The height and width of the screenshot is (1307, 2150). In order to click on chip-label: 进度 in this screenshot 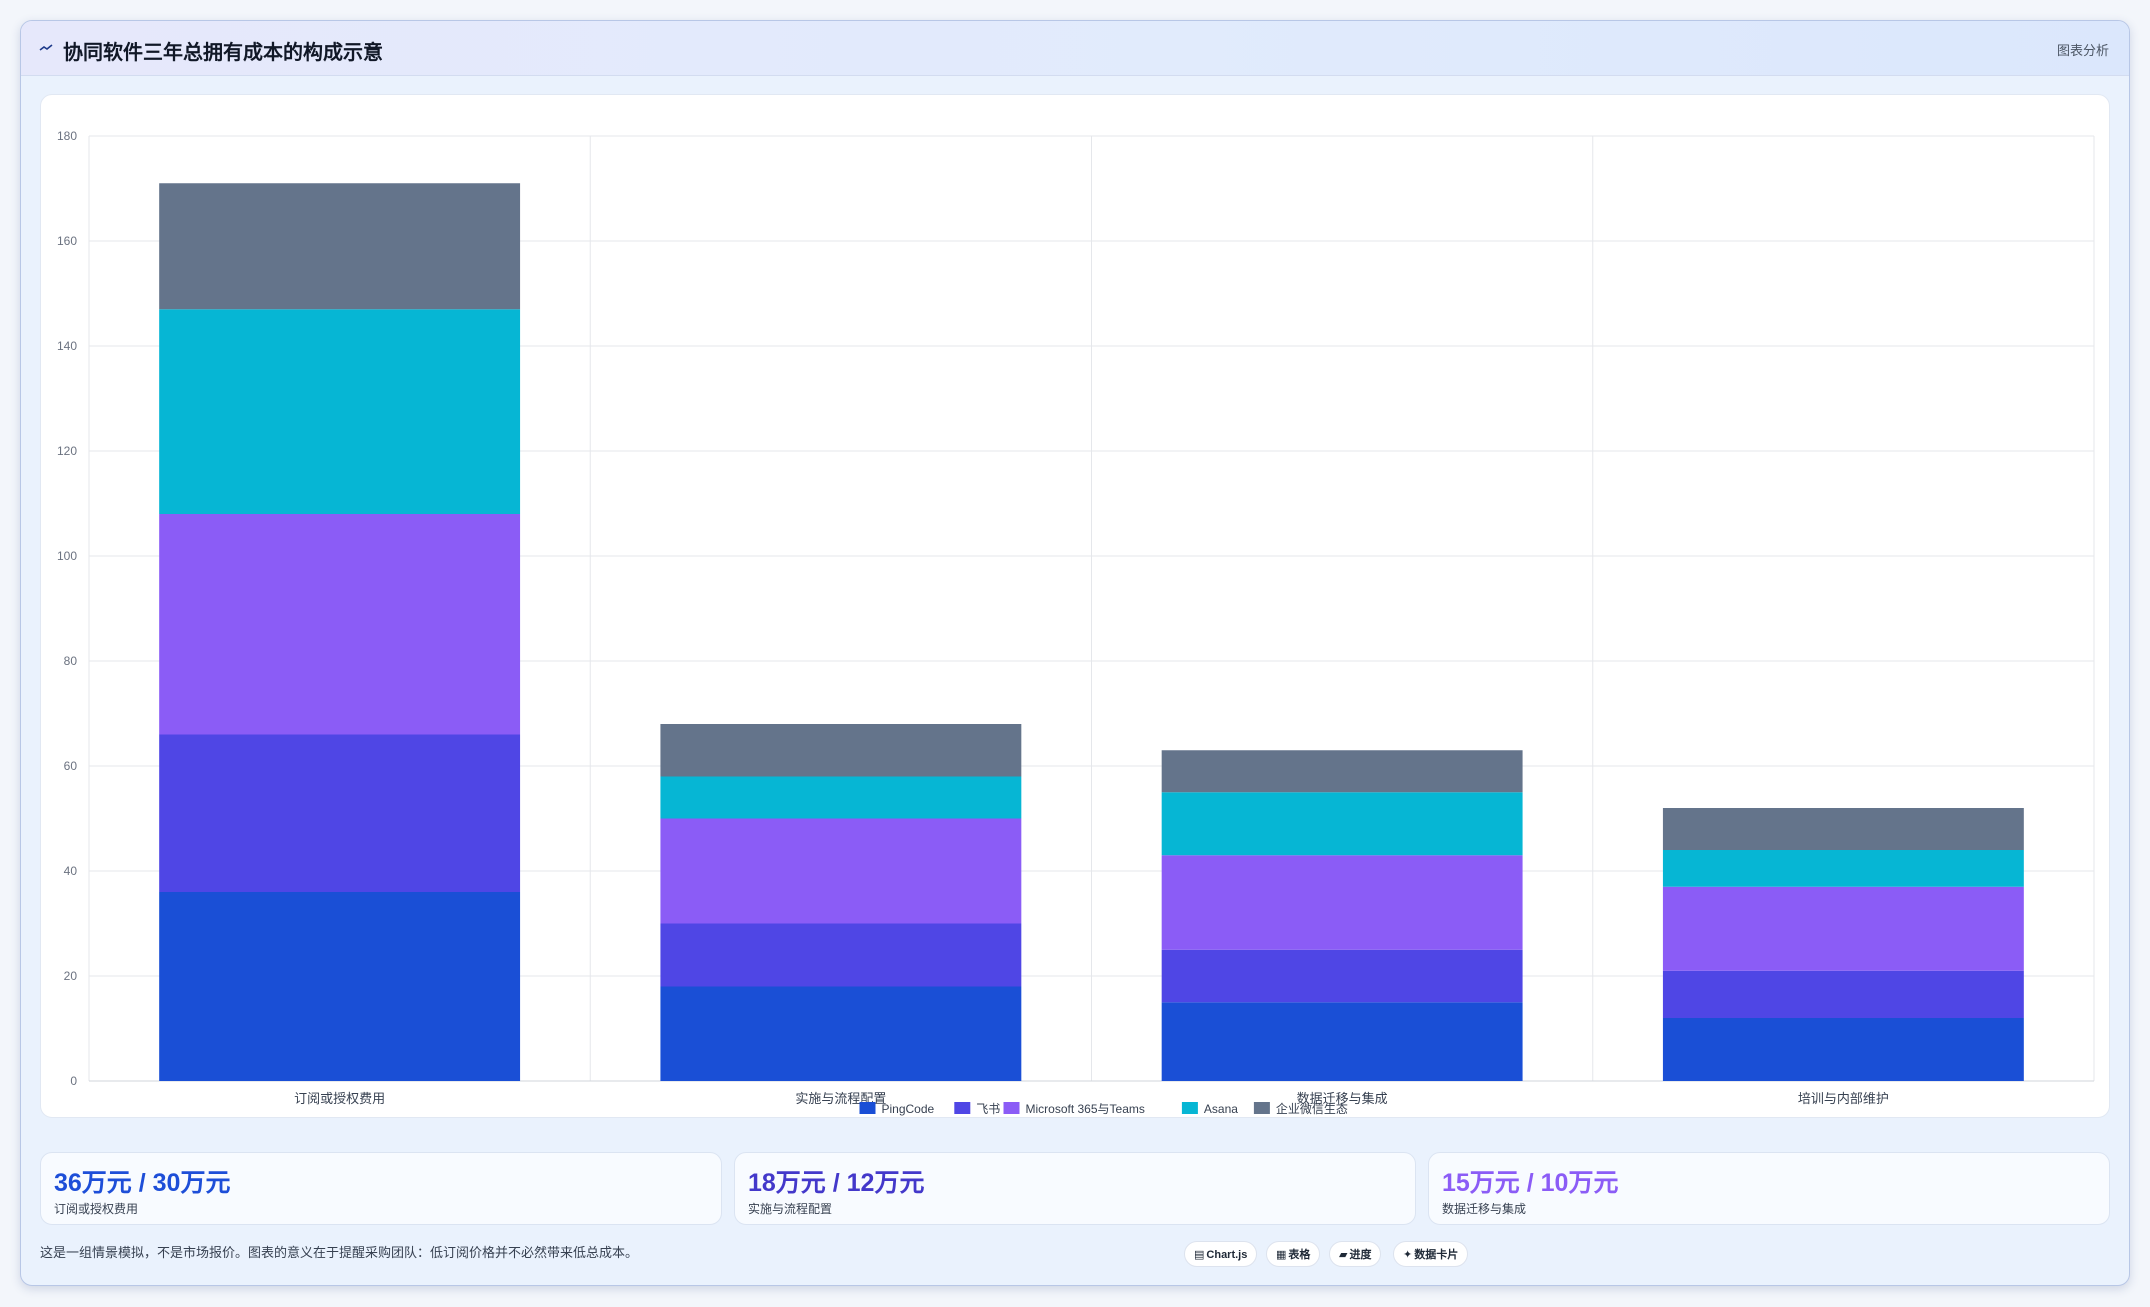, I will do `click(1360, 1255)`.